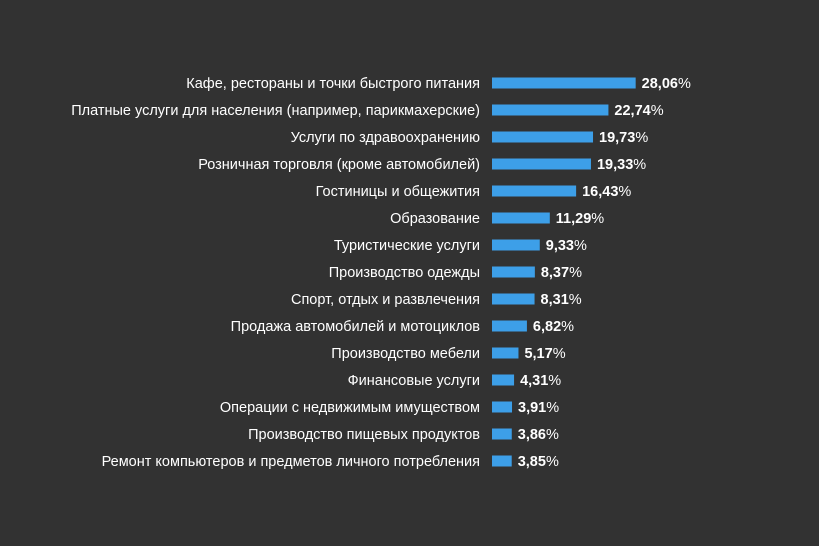 Image resolution: width=819 pixels, height=546 pixels. I want to click on value-label: 6,82%, so click(553, 327).